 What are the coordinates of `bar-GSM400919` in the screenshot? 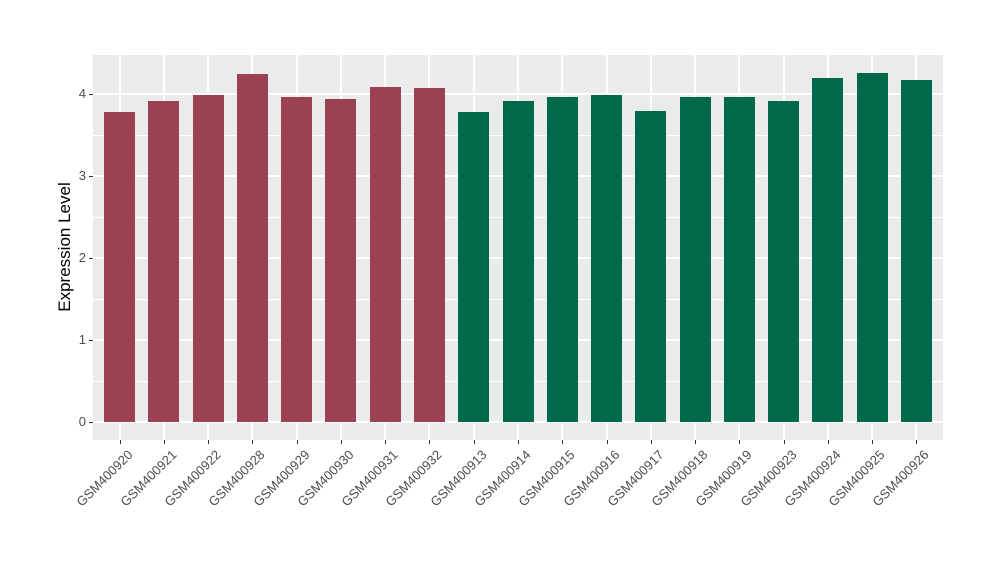 It's located at (739, 259).